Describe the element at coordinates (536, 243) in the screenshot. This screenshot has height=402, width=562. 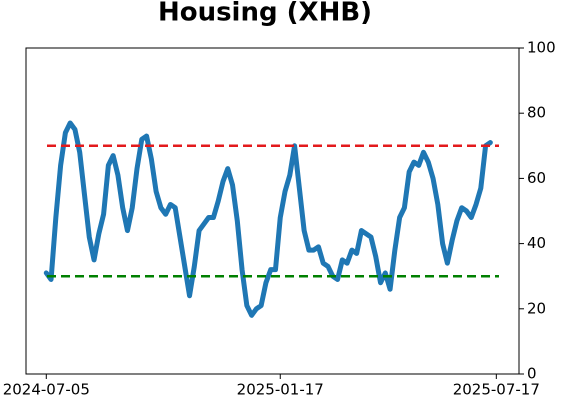
I see `y-tick-label: 40` at that location.